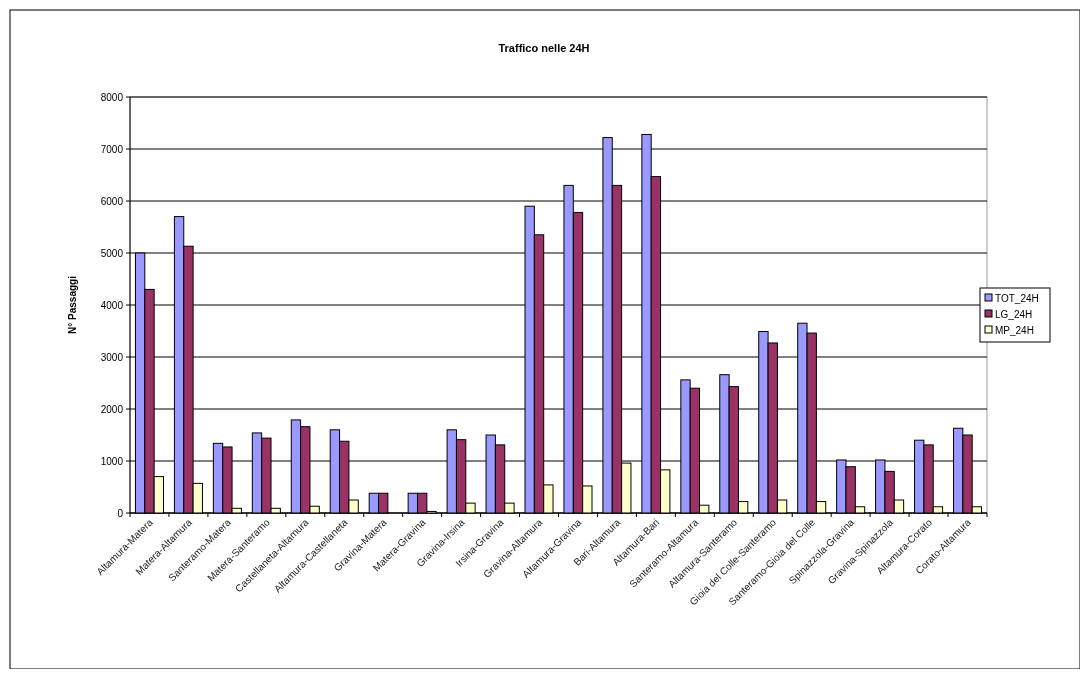 The height and width of the screenshot is (677, 1088). I want to click on legend-label: MP_24H, so click(1014, 330).